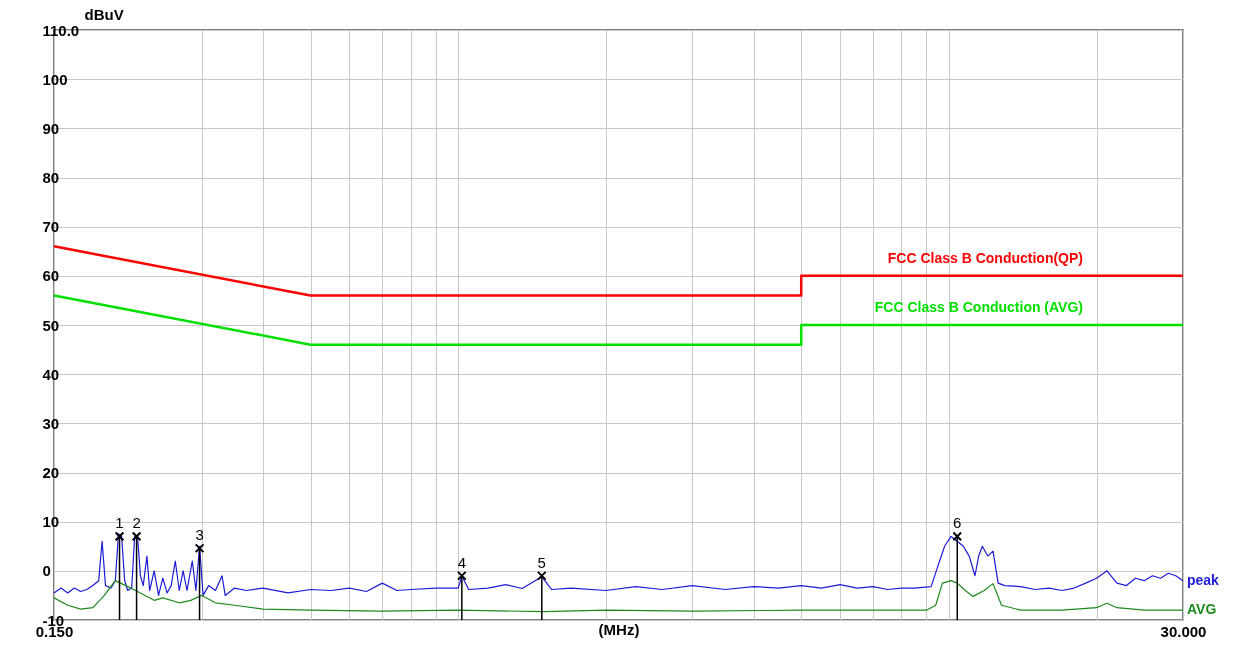  What do you see at coordinates (1202, 609) in the screenshot?
I see `series-label: AVG` at bounding box center [1202, 609].